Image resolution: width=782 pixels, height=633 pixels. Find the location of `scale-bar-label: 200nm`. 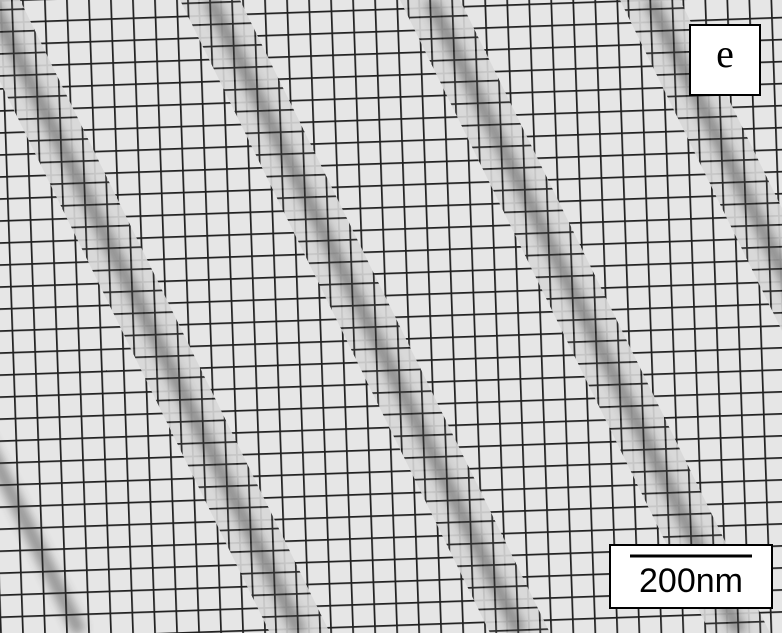

scale-bar-label: 200nm is located at coordinates (691, 581).